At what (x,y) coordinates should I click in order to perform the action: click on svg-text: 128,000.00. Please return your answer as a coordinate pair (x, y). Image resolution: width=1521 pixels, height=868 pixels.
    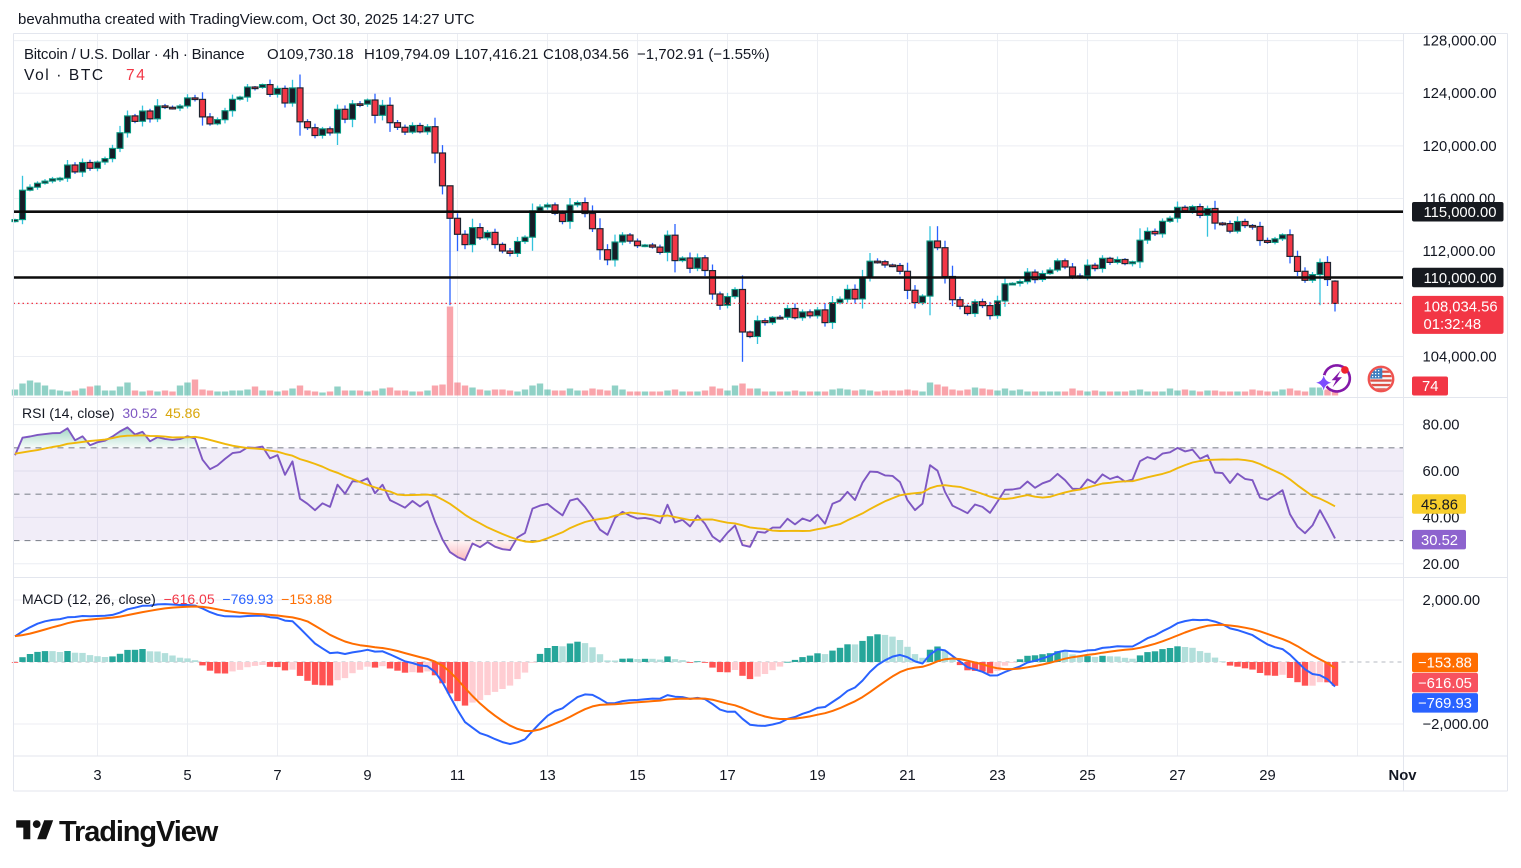
    Looking at the image, I should click on (1460, 42).